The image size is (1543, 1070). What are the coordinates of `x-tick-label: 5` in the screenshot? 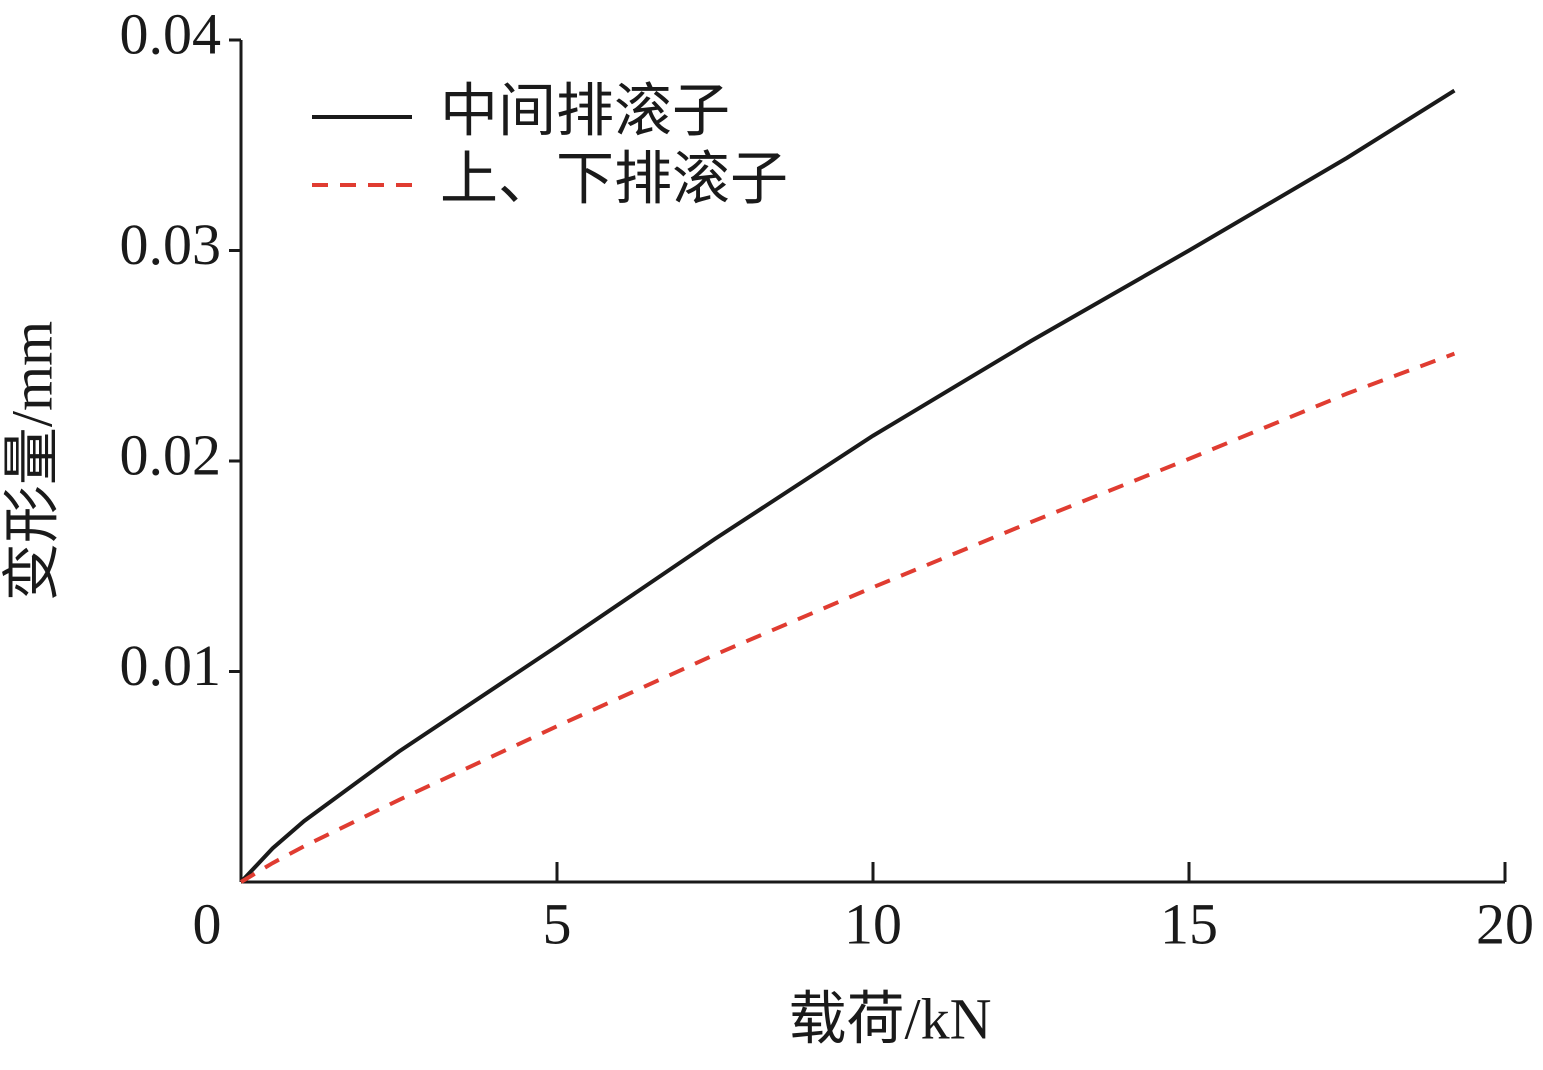 It's located at (557, 923).